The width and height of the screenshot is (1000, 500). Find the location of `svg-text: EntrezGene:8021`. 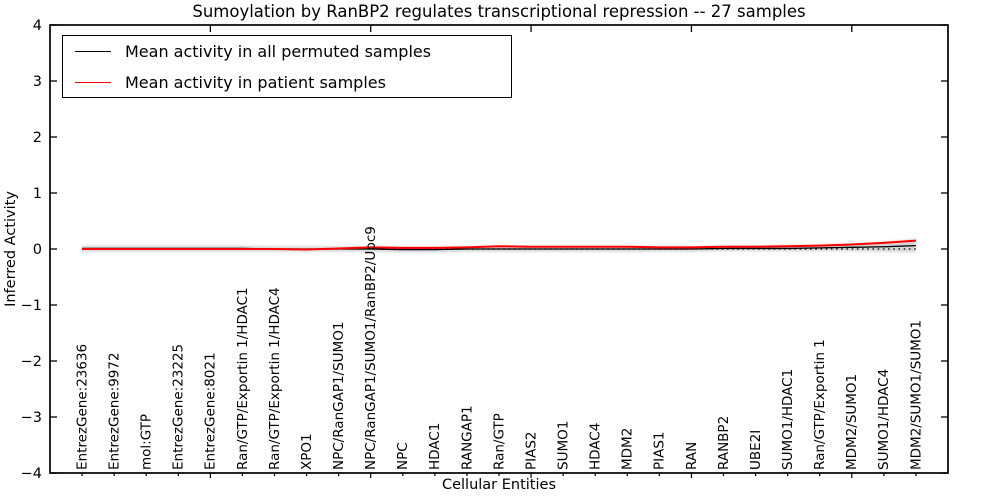

svg-text: EntrezGene:8021 is located at coordinates (211, 411).